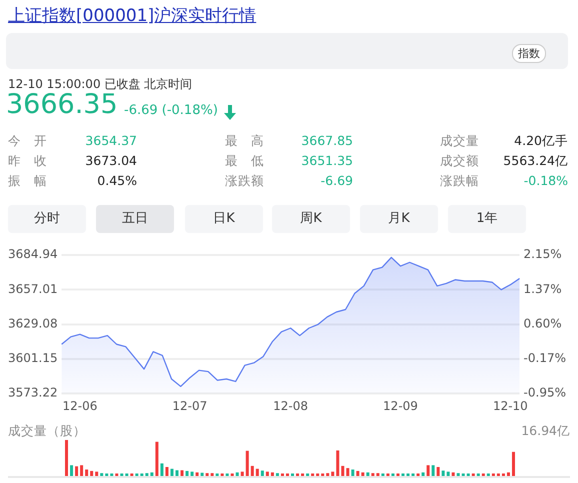 This screenshot has width=578, height=483. What do you see at coordinates (33, 358) in the screenshot?
I see `y-tick-label: 3601.15` at bounding box center [33, 358].